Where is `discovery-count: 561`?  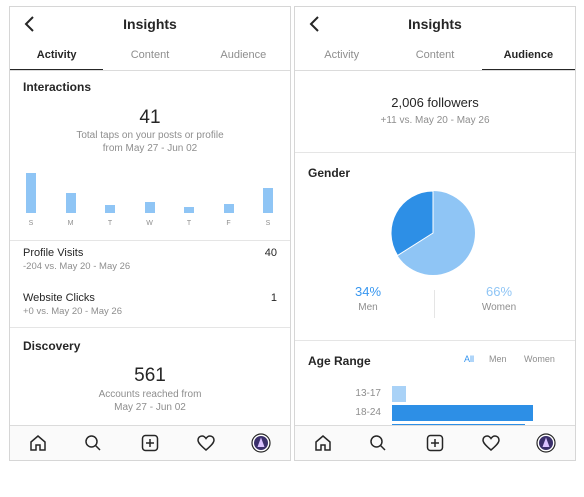 discovery-count: 561 is located at coordinates (150, 375).